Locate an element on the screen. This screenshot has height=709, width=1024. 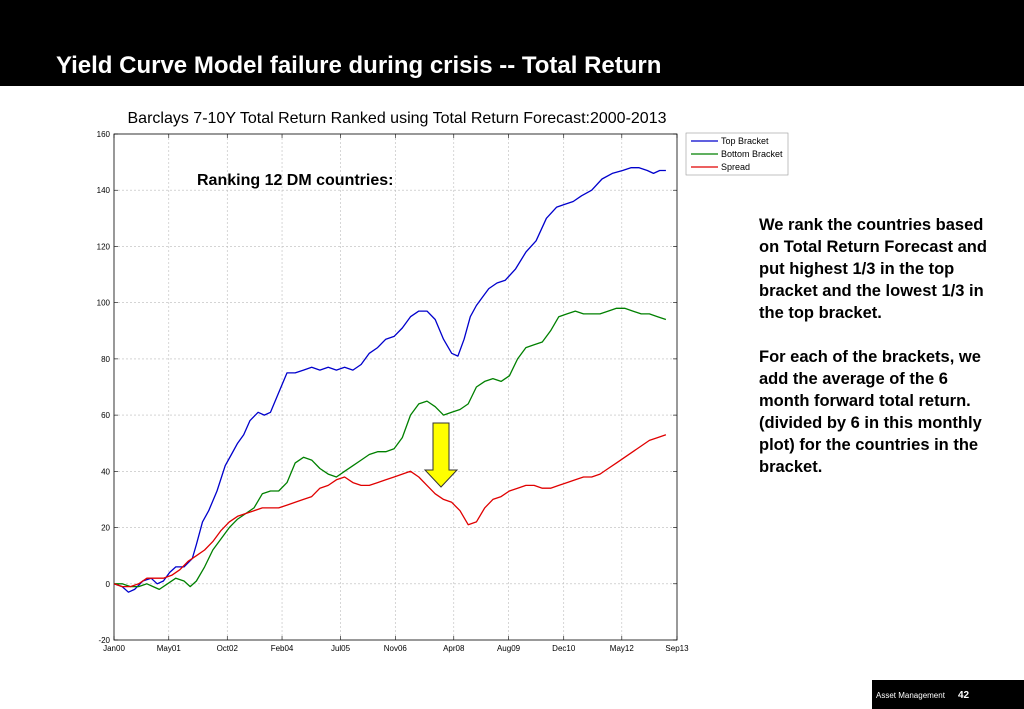
y-tick-label: 60 is located at coordinates (105, 415).